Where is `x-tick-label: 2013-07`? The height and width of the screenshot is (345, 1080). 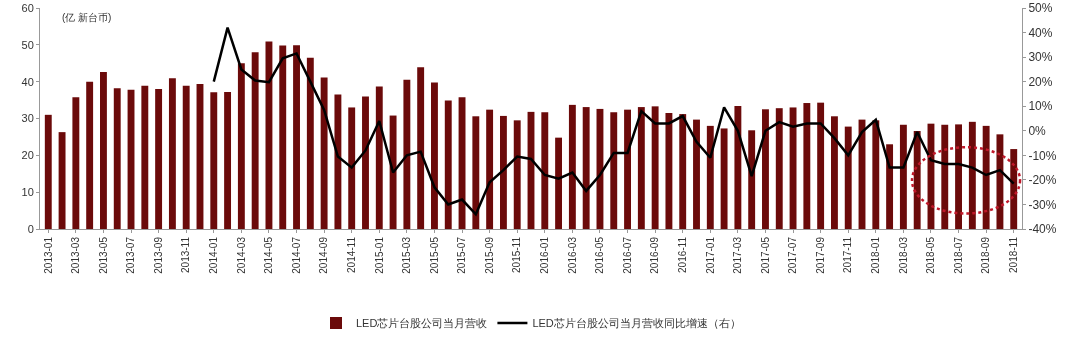
x-tick-label: 2013-07 is located at coordinates (131, 255).